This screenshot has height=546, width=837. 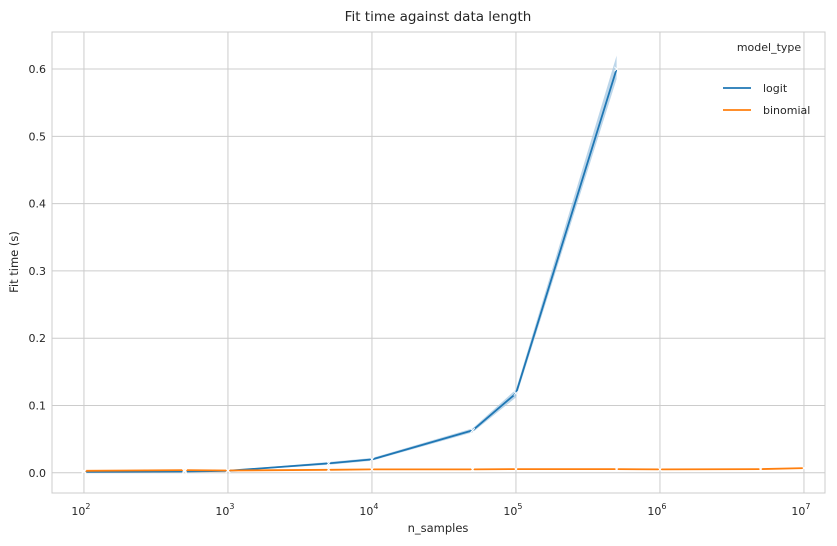 What do you see at coordinates (38, 473) in the screenshot?
I see `y-tick-label: 0.0` at bounding box center [38, 473].